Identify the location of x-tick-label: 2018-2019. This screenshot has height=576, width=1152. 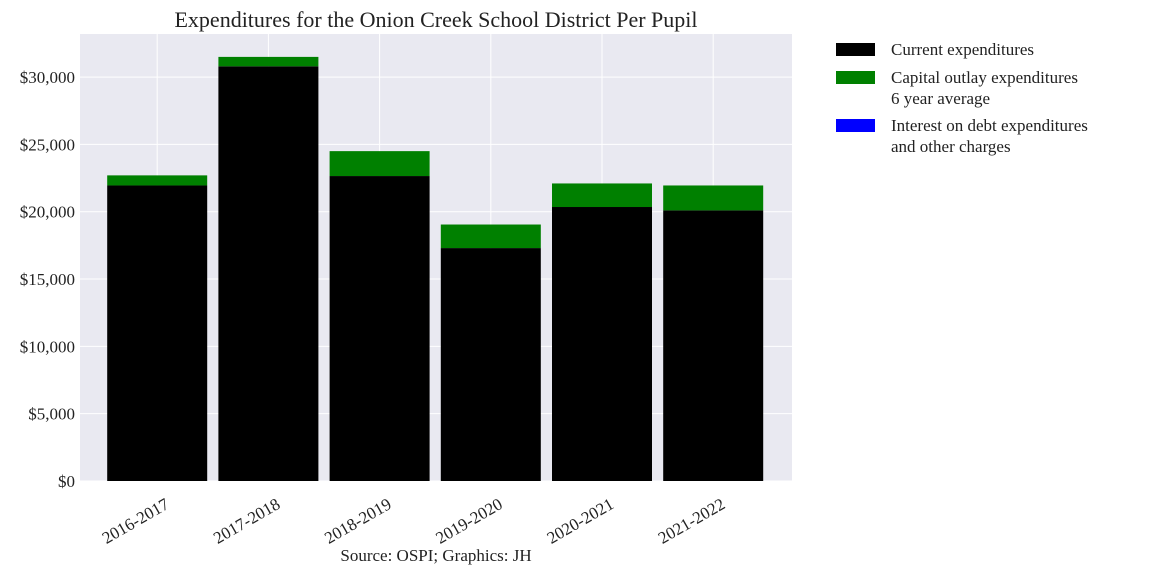
(357, 520).